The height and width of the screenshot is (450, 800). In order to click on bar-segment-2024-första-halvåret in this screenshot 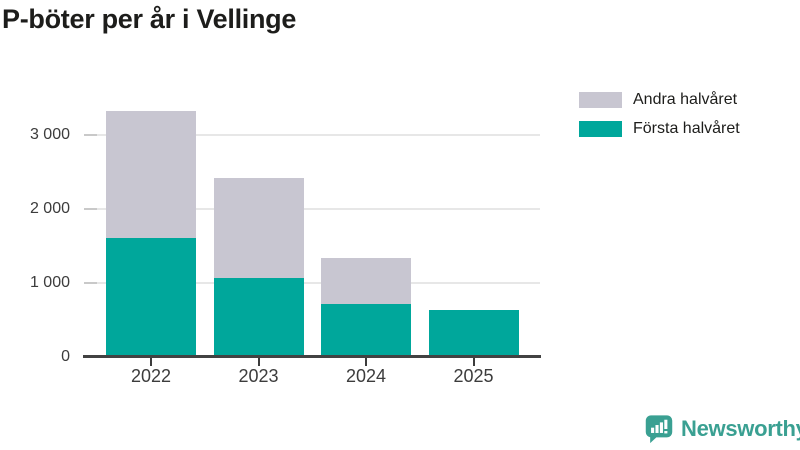, I will do `click(366, 330)`.